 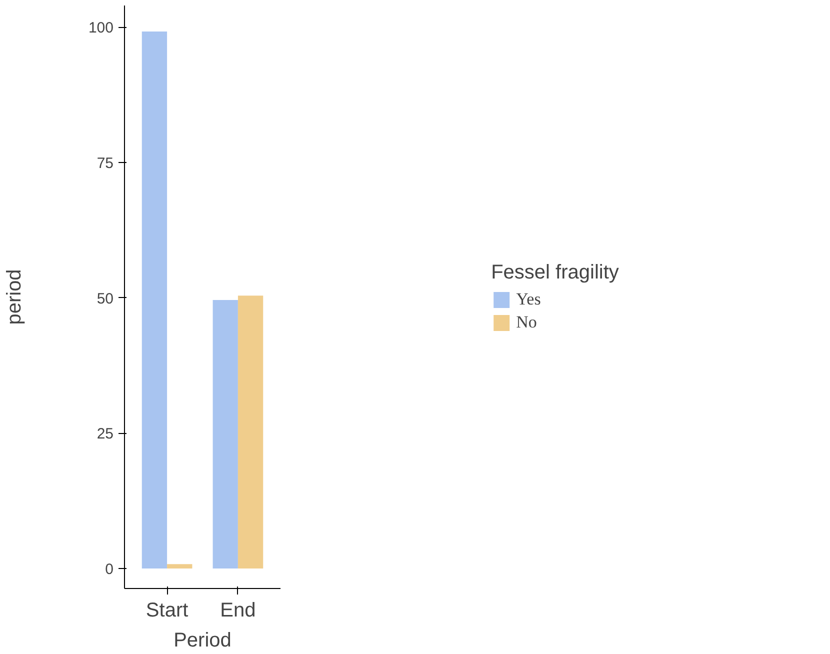 What do you see at coordinates (101, 28) in the screenshot?
I see `y-tick-label: 100` at bounding box center [101, 28].